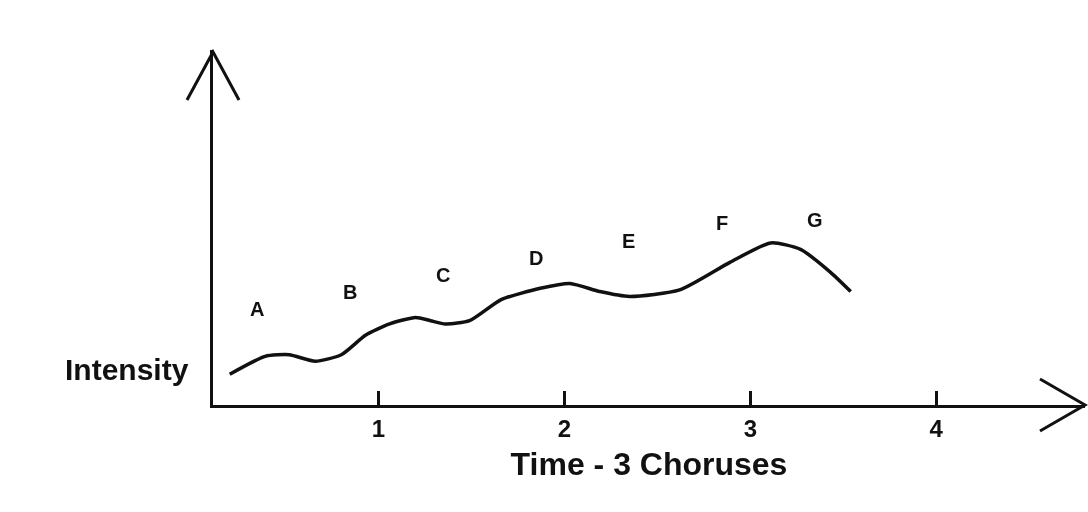 This screenshot has width=1088, height=512. What do you see at coordinates (127, 369) in the screenshot?
I see `y-axis-title: Intensity` at bounding box center [127, 369].